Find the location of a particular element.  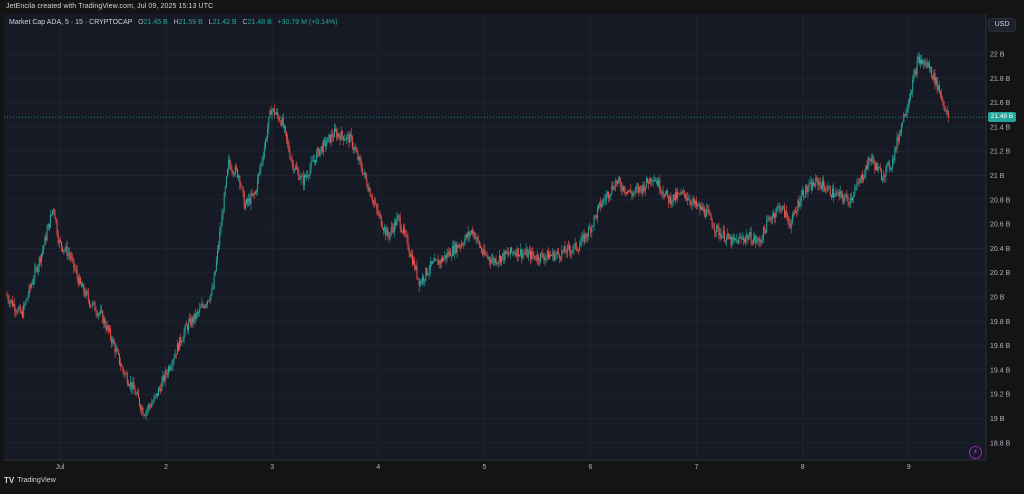

change-value: +30.79 M (+0.14%) is located at coordinates (307, 22).